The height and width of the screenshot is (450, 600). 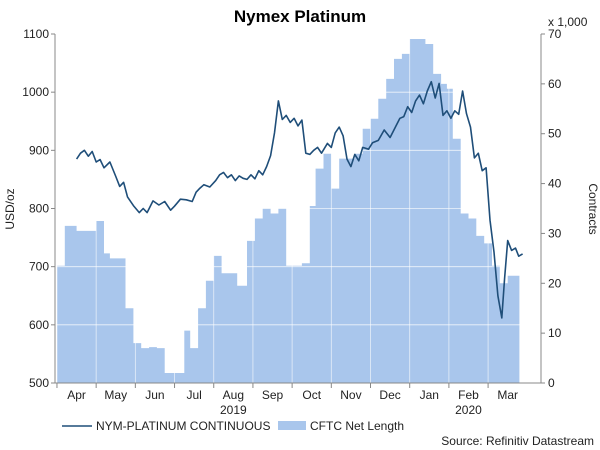 I want to click on chart-title: Nymex Platinum, so click(x=300, y=16).